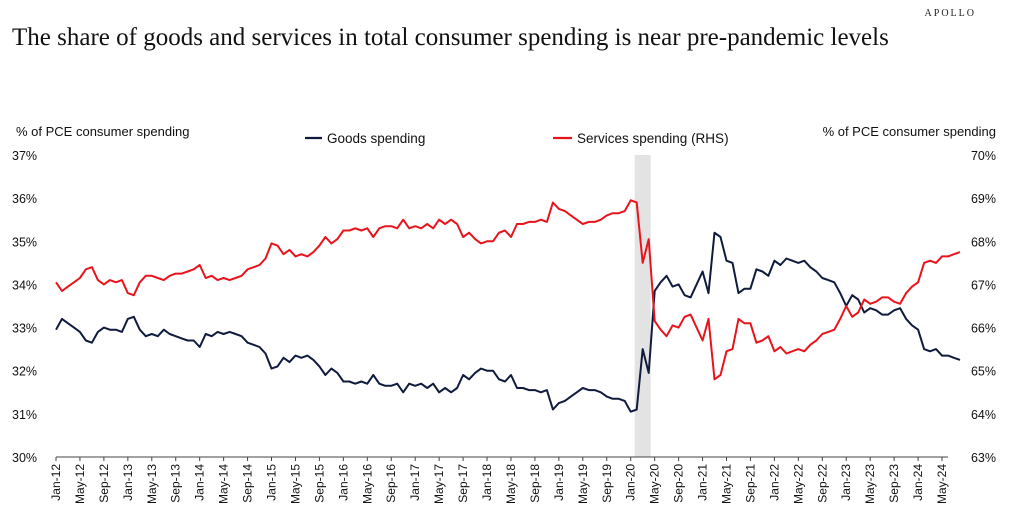 This screenshot has height=528, width=1024. What do you see at coordinates (128, 482) in the screenshot?
I see `x-tick-label: Jan-13` at bounding box center [128, 482].